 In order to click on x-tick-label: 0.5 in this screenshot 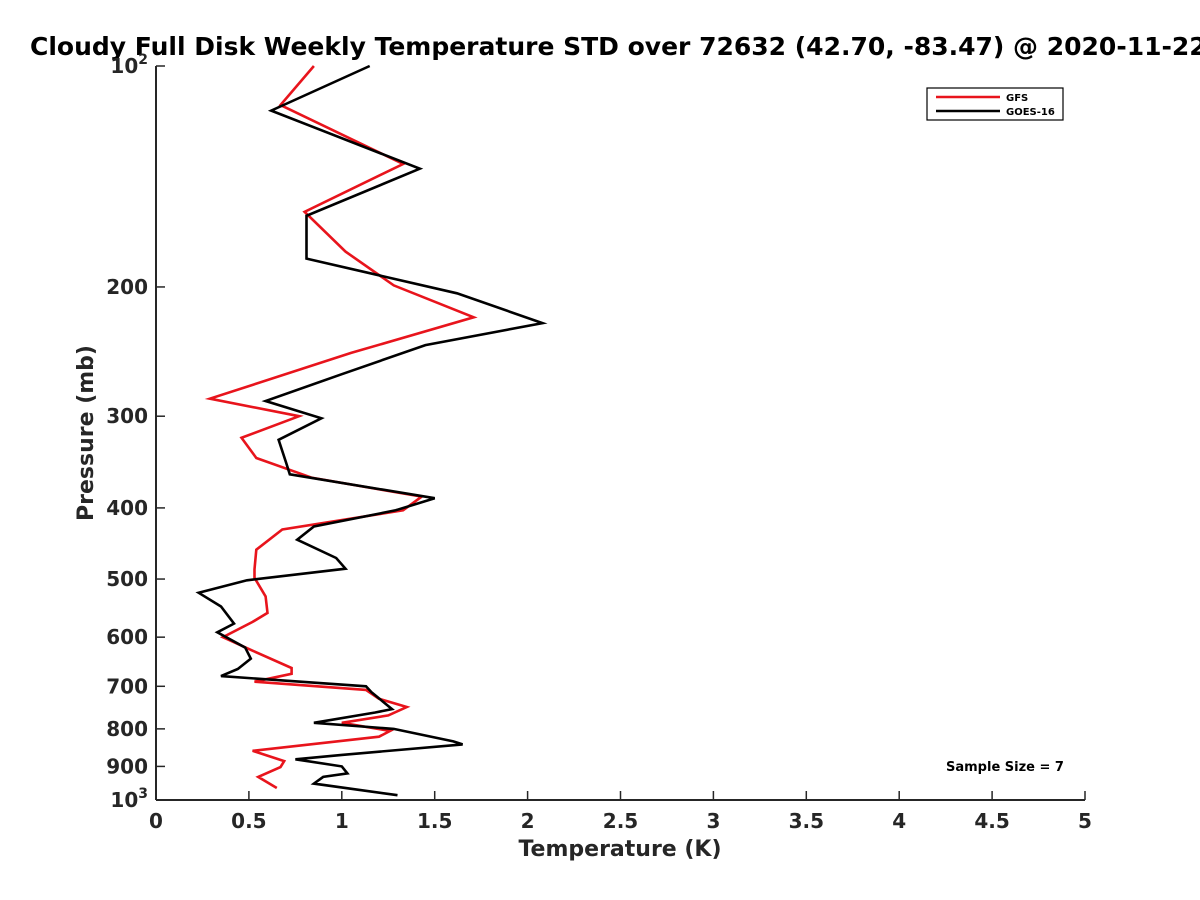, I will do `click(248, 821)`.